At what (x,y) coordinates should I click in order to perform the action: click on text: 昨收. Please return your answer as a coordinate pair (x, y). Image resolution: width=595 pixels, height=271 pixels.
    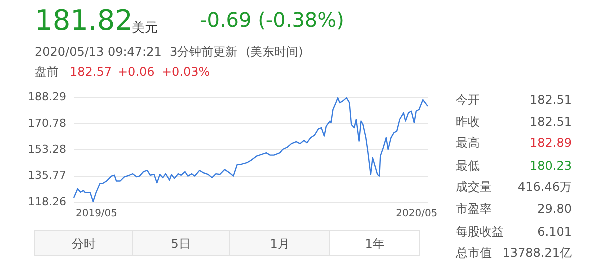
    Looking at the image, I should click on (468, 122).